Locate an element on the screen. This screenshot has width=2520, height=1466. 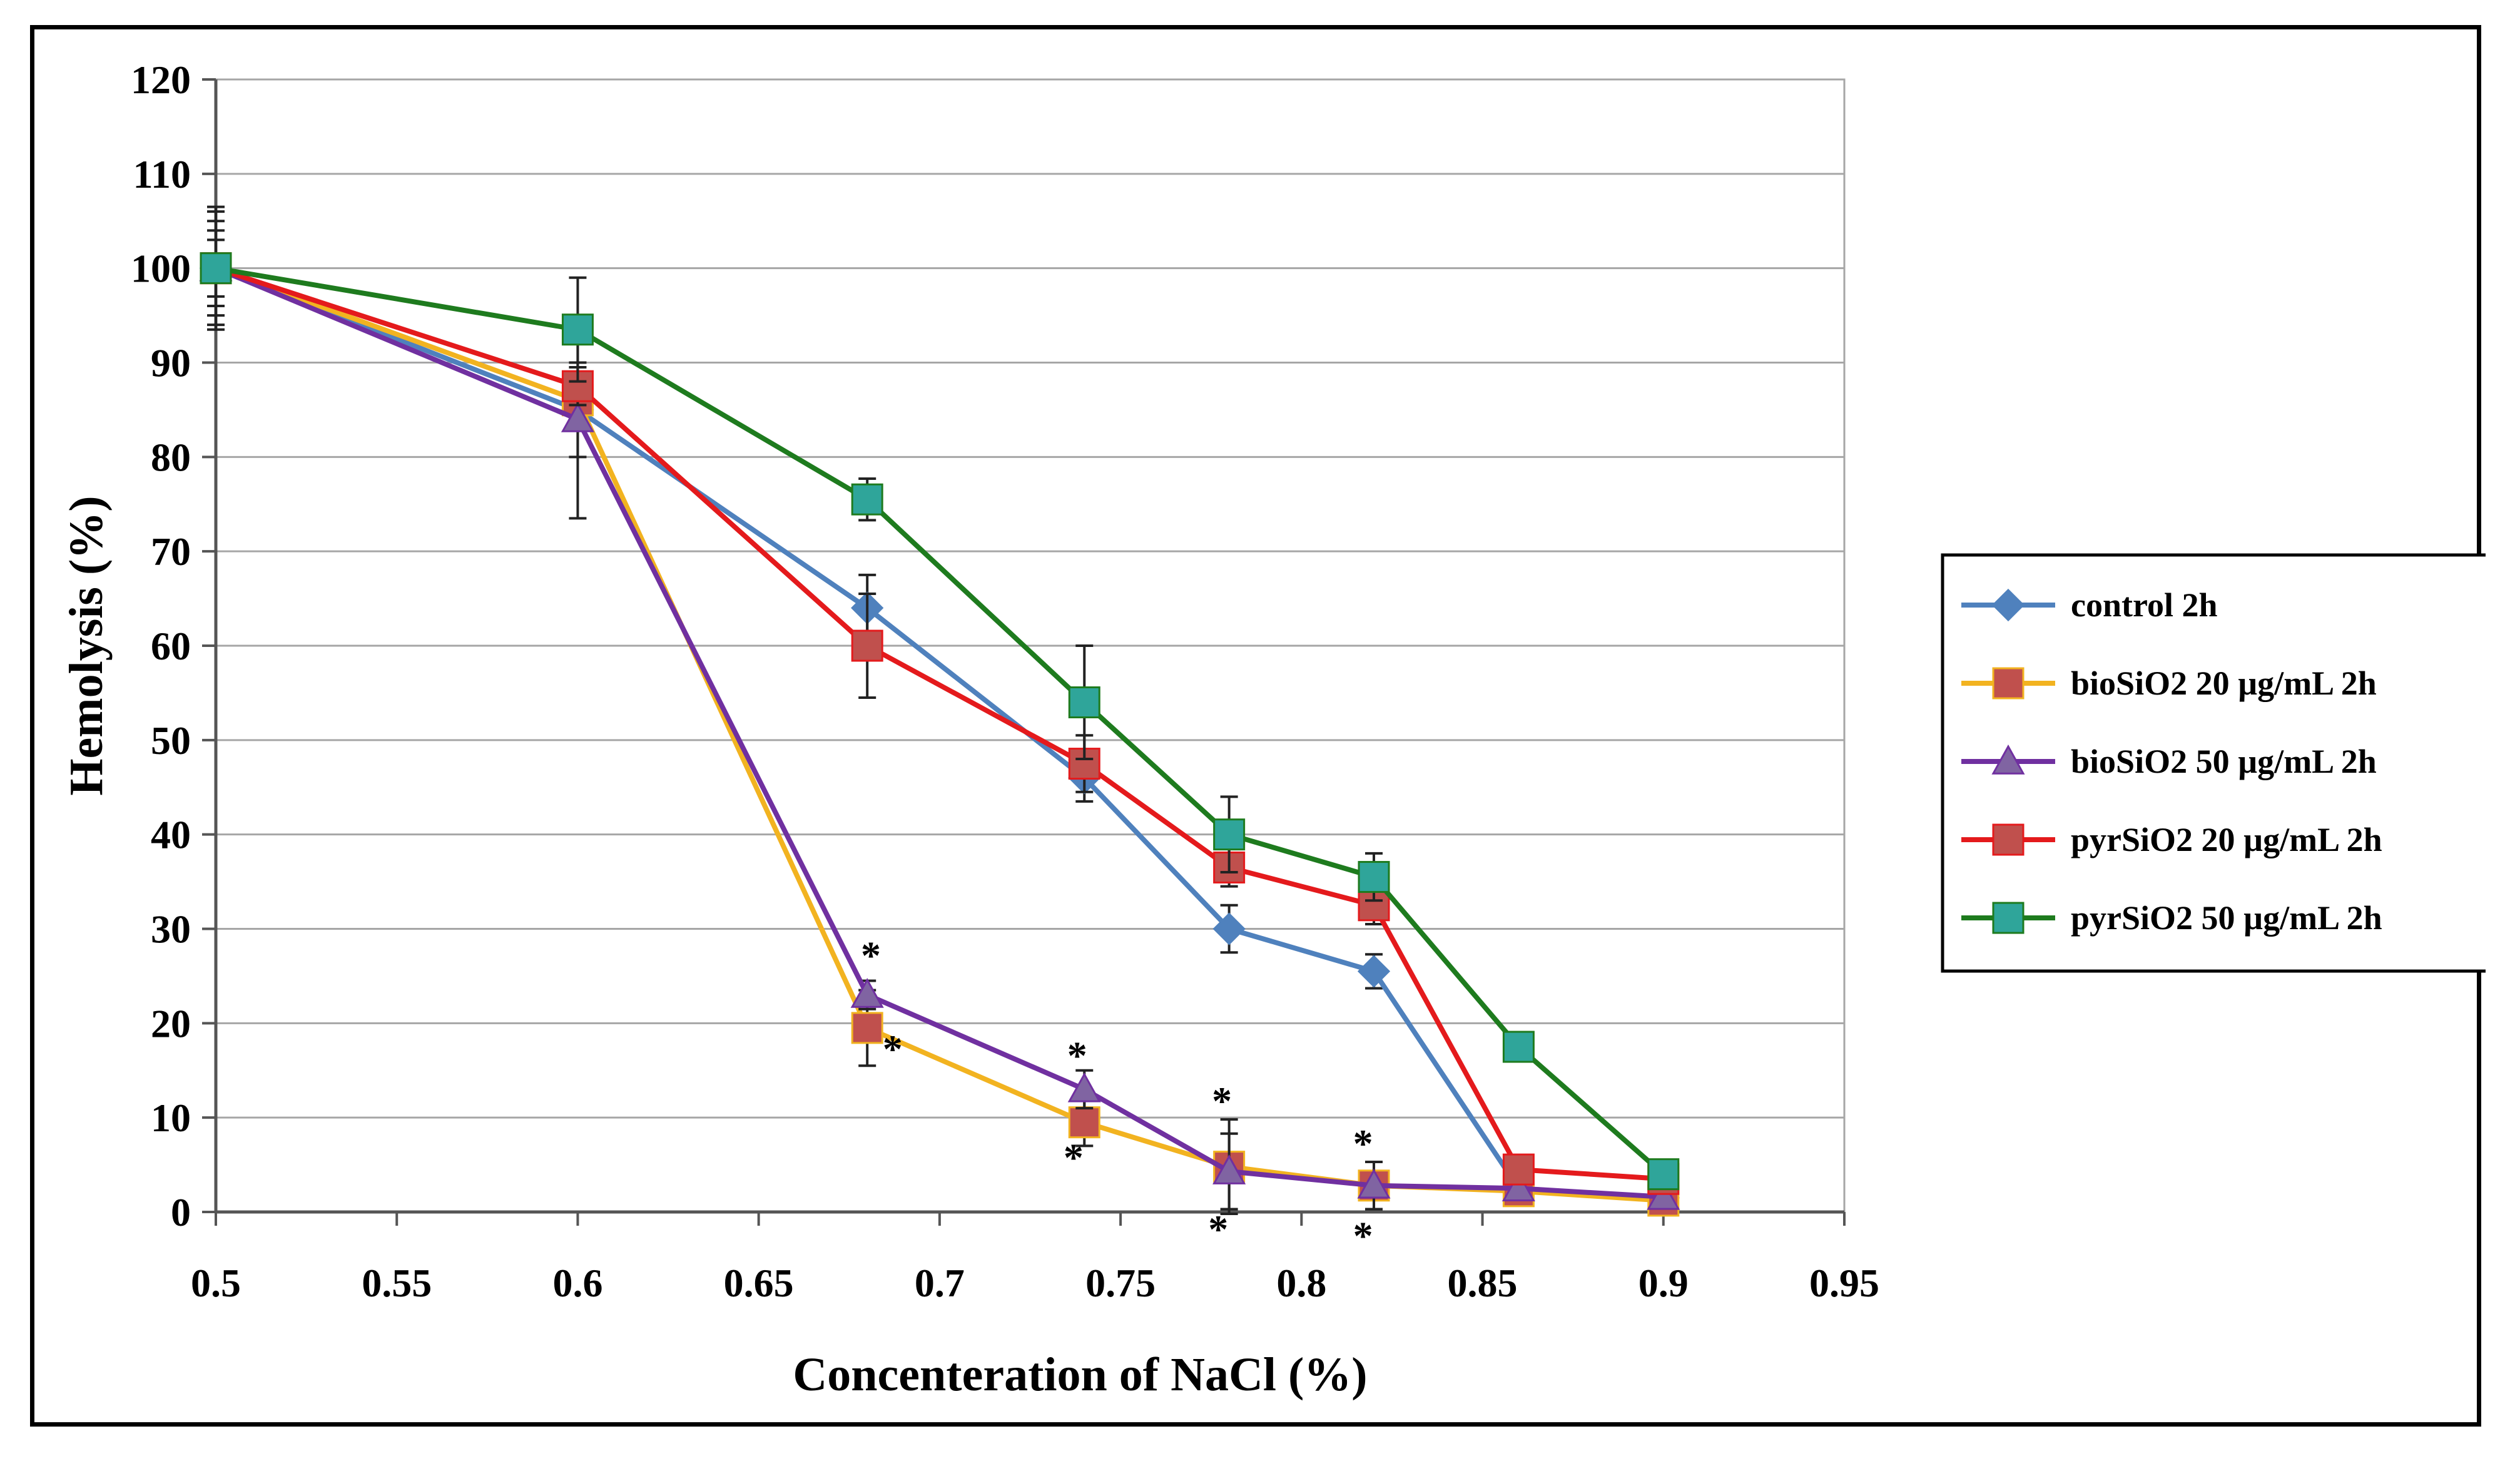
legend-label: pyrSiO2 50 µg/mL 2h is located at coordinates (2226, 918).